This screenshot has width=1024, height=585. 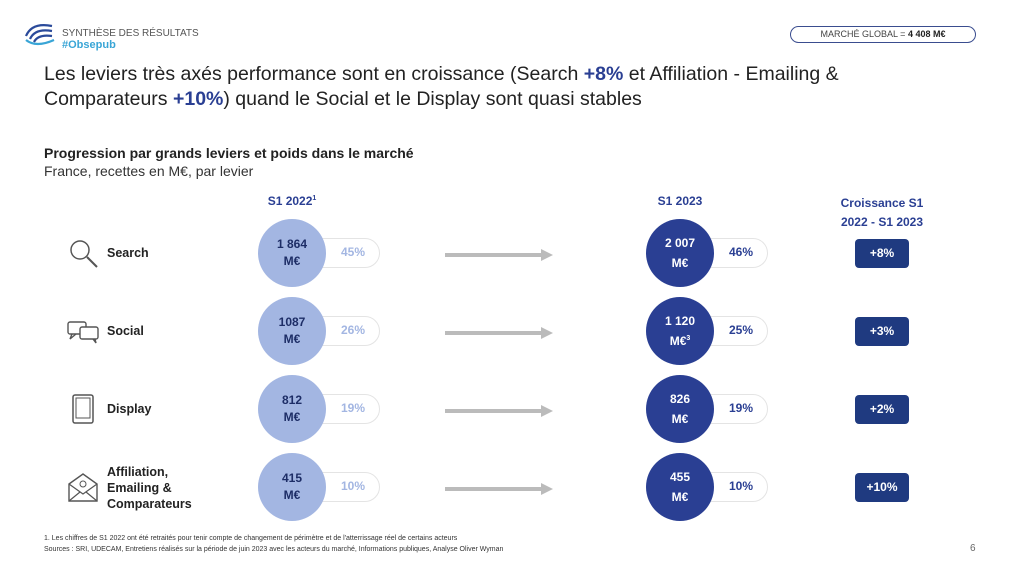 What do you see at coordinates (603, 74) in the screenshot?
I see `title-highlight: +8%` at bounding box center [603, 74].